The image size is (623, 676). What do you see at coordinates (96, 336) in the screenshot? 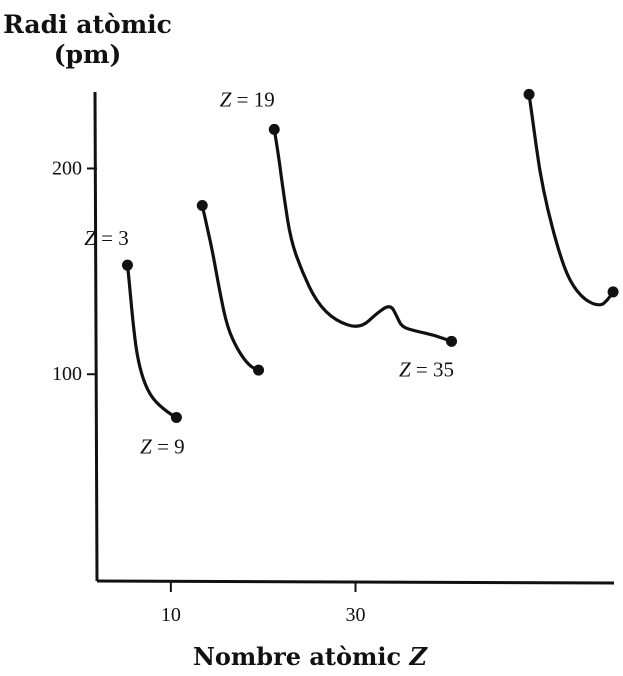
I see `y-axis-line` at bounding box center [96, 336].